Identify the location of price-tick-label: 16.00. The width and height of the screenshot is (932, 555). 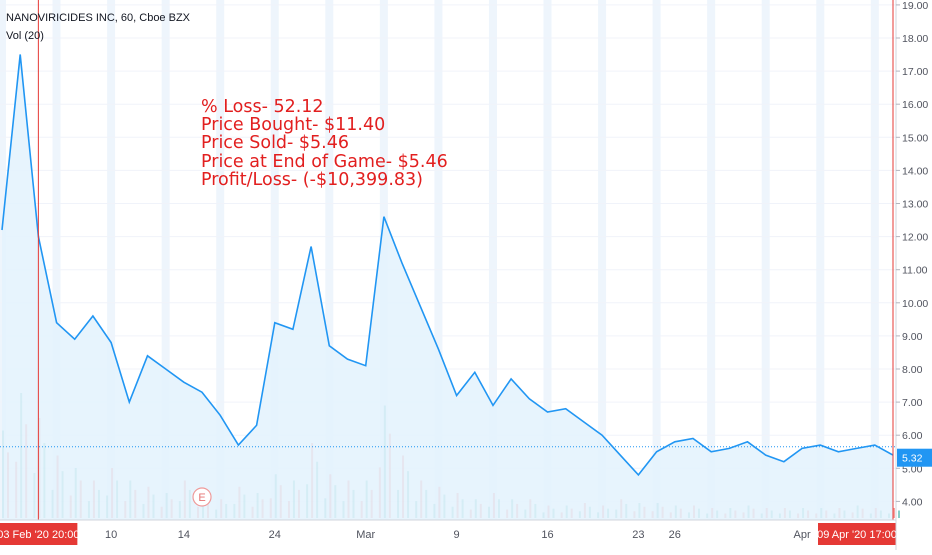
(915, 105).